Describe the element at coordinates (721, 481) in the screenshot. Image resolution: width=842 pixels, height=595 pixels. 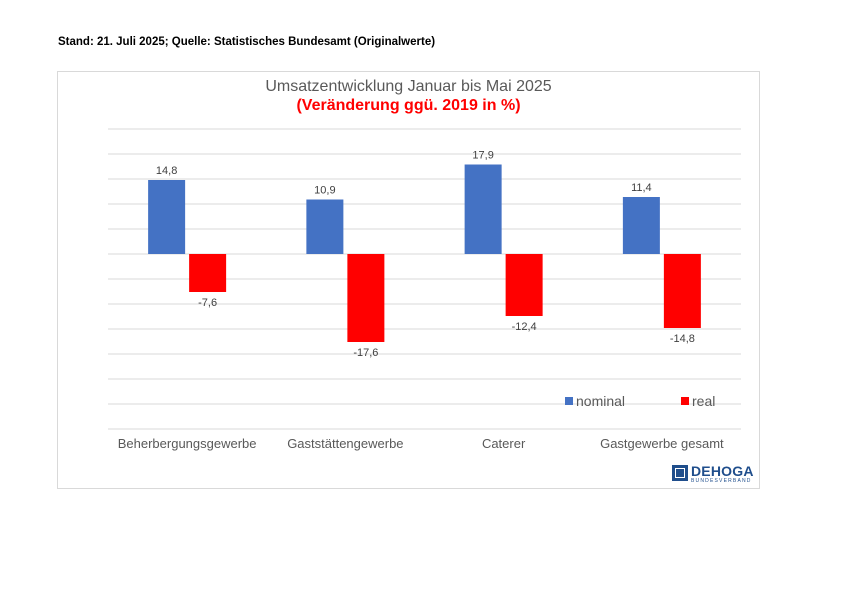
I see `logo-subtext: BUNDESVERBAND` at that location.